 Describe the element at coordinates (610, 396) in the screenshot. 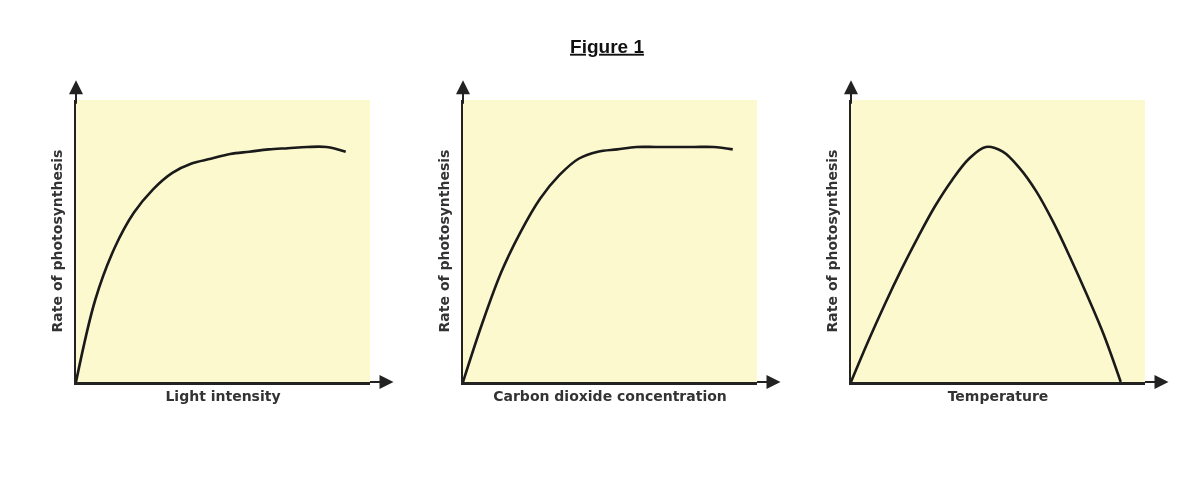

I see `x-axis-title: Carbon dioxide concentration` at that location.